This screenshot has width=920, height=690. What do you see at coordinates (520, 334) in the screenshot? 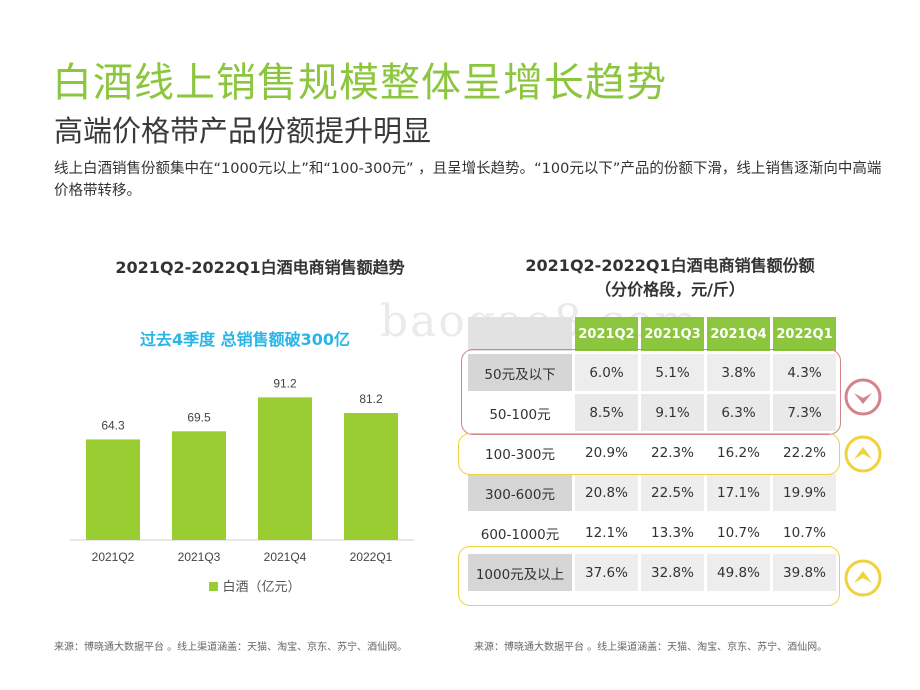
I see `header-corner` at bounding box center [520, 334].